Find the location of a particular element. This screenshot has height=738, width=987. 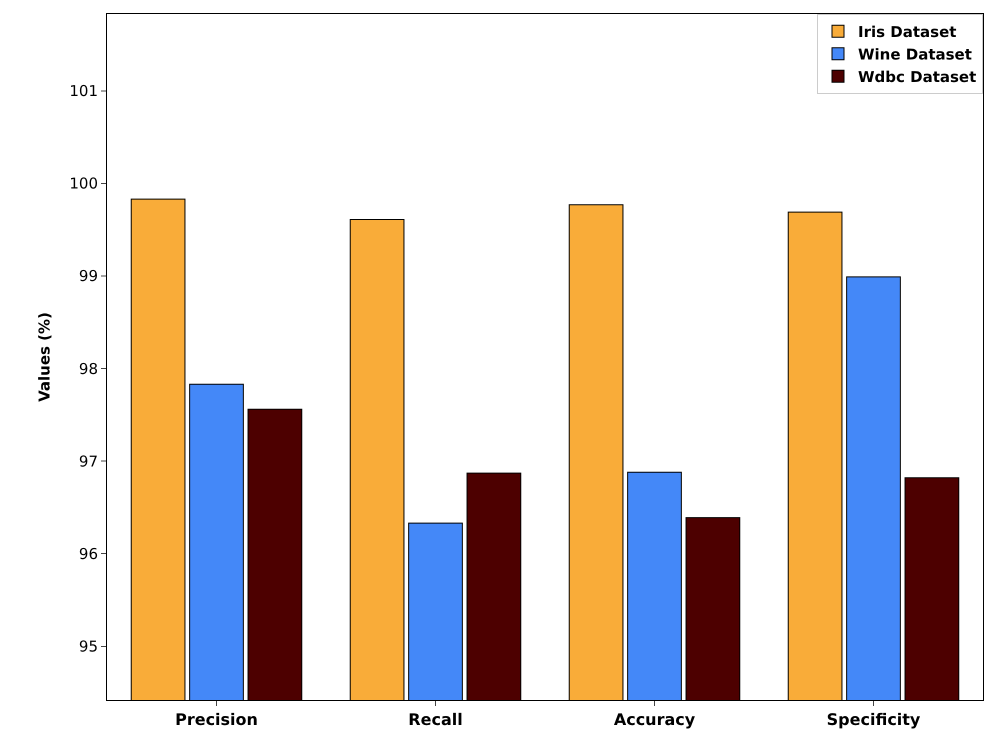

legend-label: Wdbc Dataset is located at coordinates (917, 77).